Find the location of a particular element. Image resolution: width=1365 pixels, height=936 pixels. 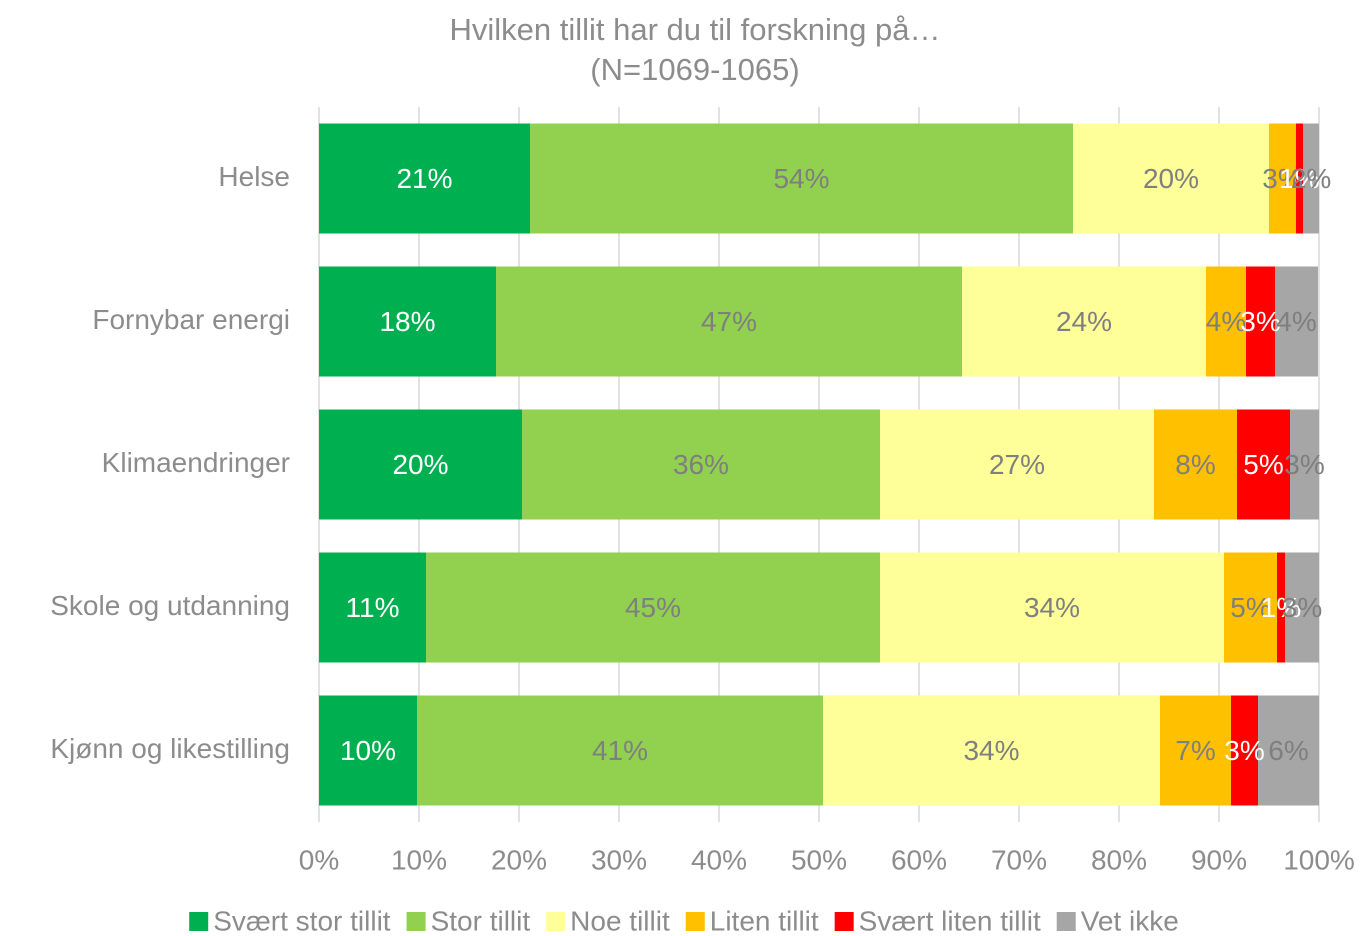

legend-label: Liten tillit is located at coordinates (764, 920).